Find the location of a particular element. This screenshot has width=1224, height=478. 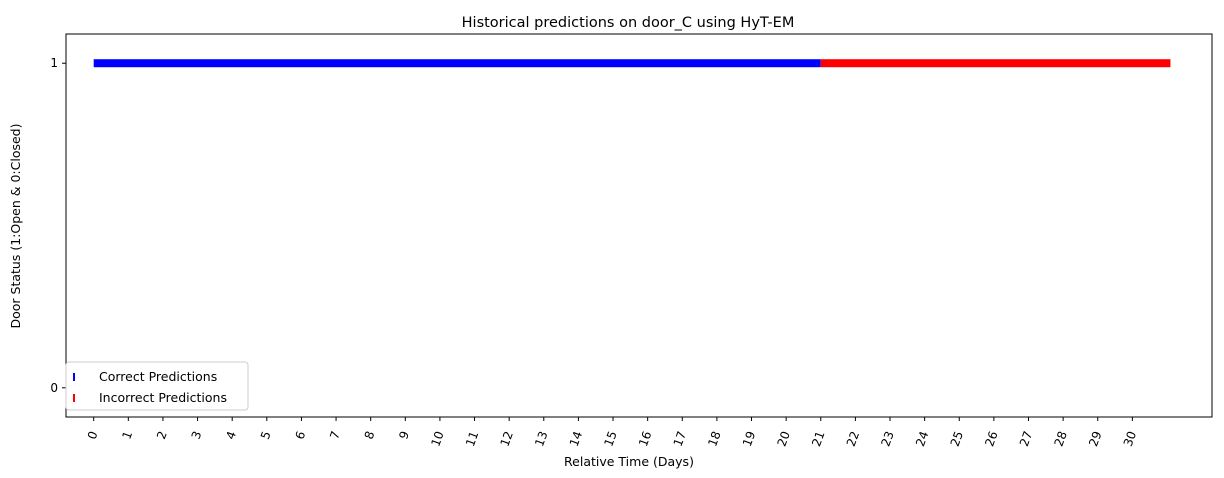

x-tick-label: 10 is located at coordinates (437, 438).